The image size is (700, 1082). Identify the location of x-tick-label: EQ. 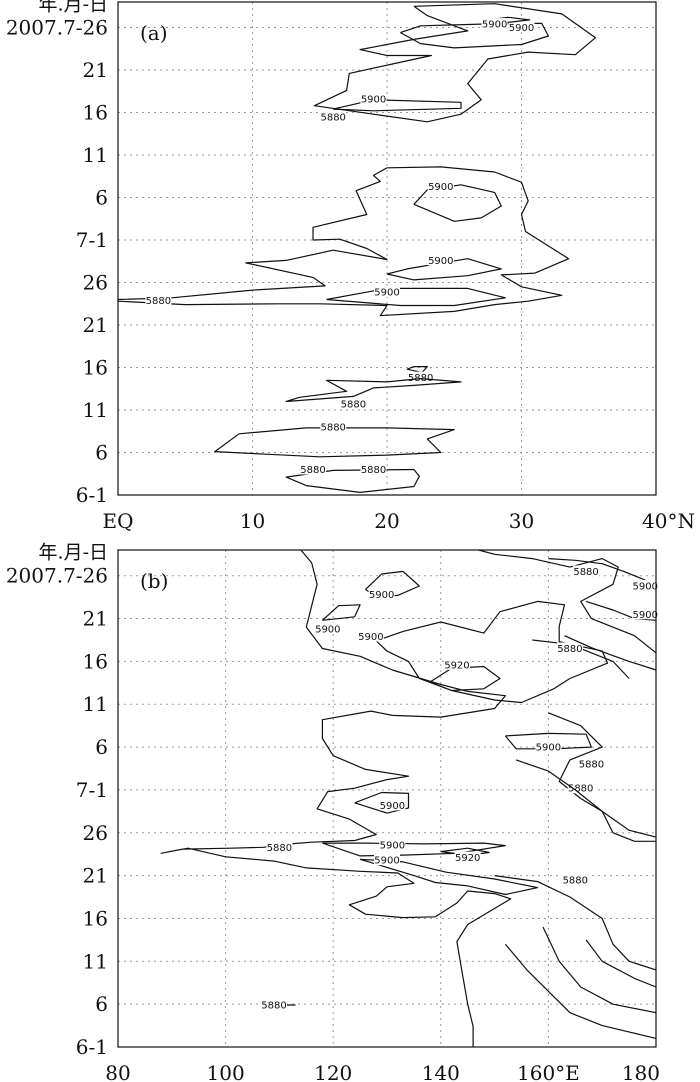
(118, 521).